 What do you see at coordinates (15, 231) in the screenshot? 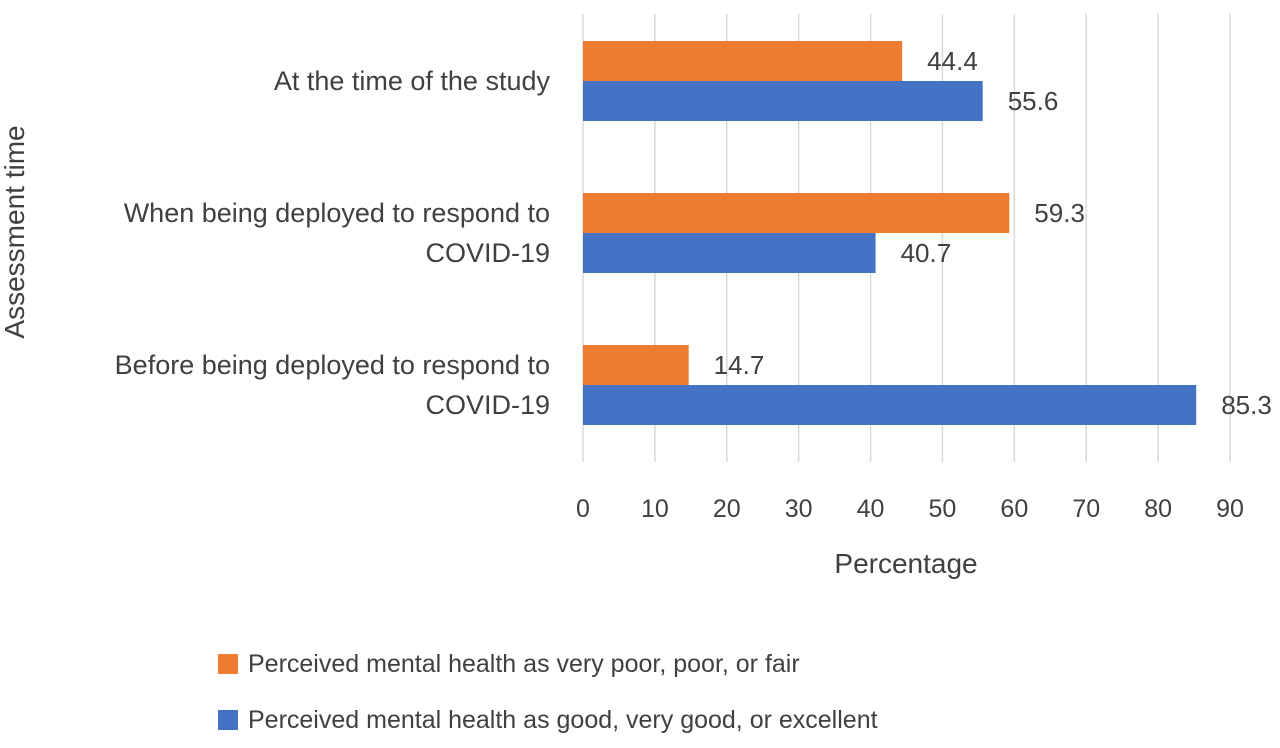
I see `y-axis-title: Assessment time` at bounding box center [15, 231].